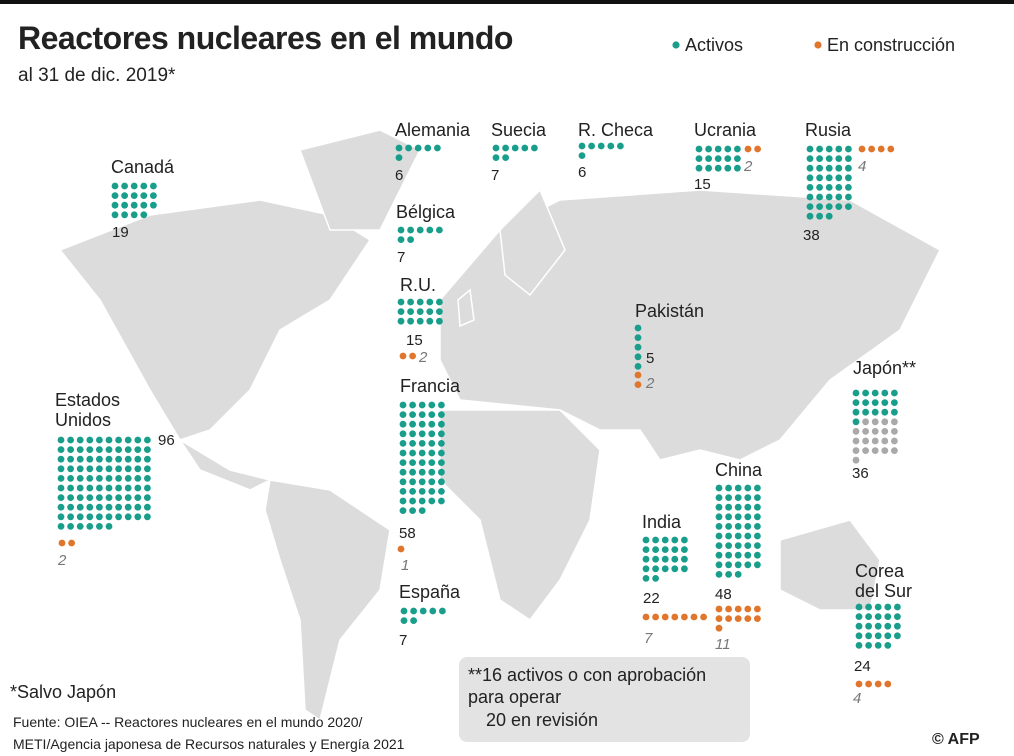  Describe the element at coordinates (399, 175) in the screenshot. I see `active-count: 6` at that location.